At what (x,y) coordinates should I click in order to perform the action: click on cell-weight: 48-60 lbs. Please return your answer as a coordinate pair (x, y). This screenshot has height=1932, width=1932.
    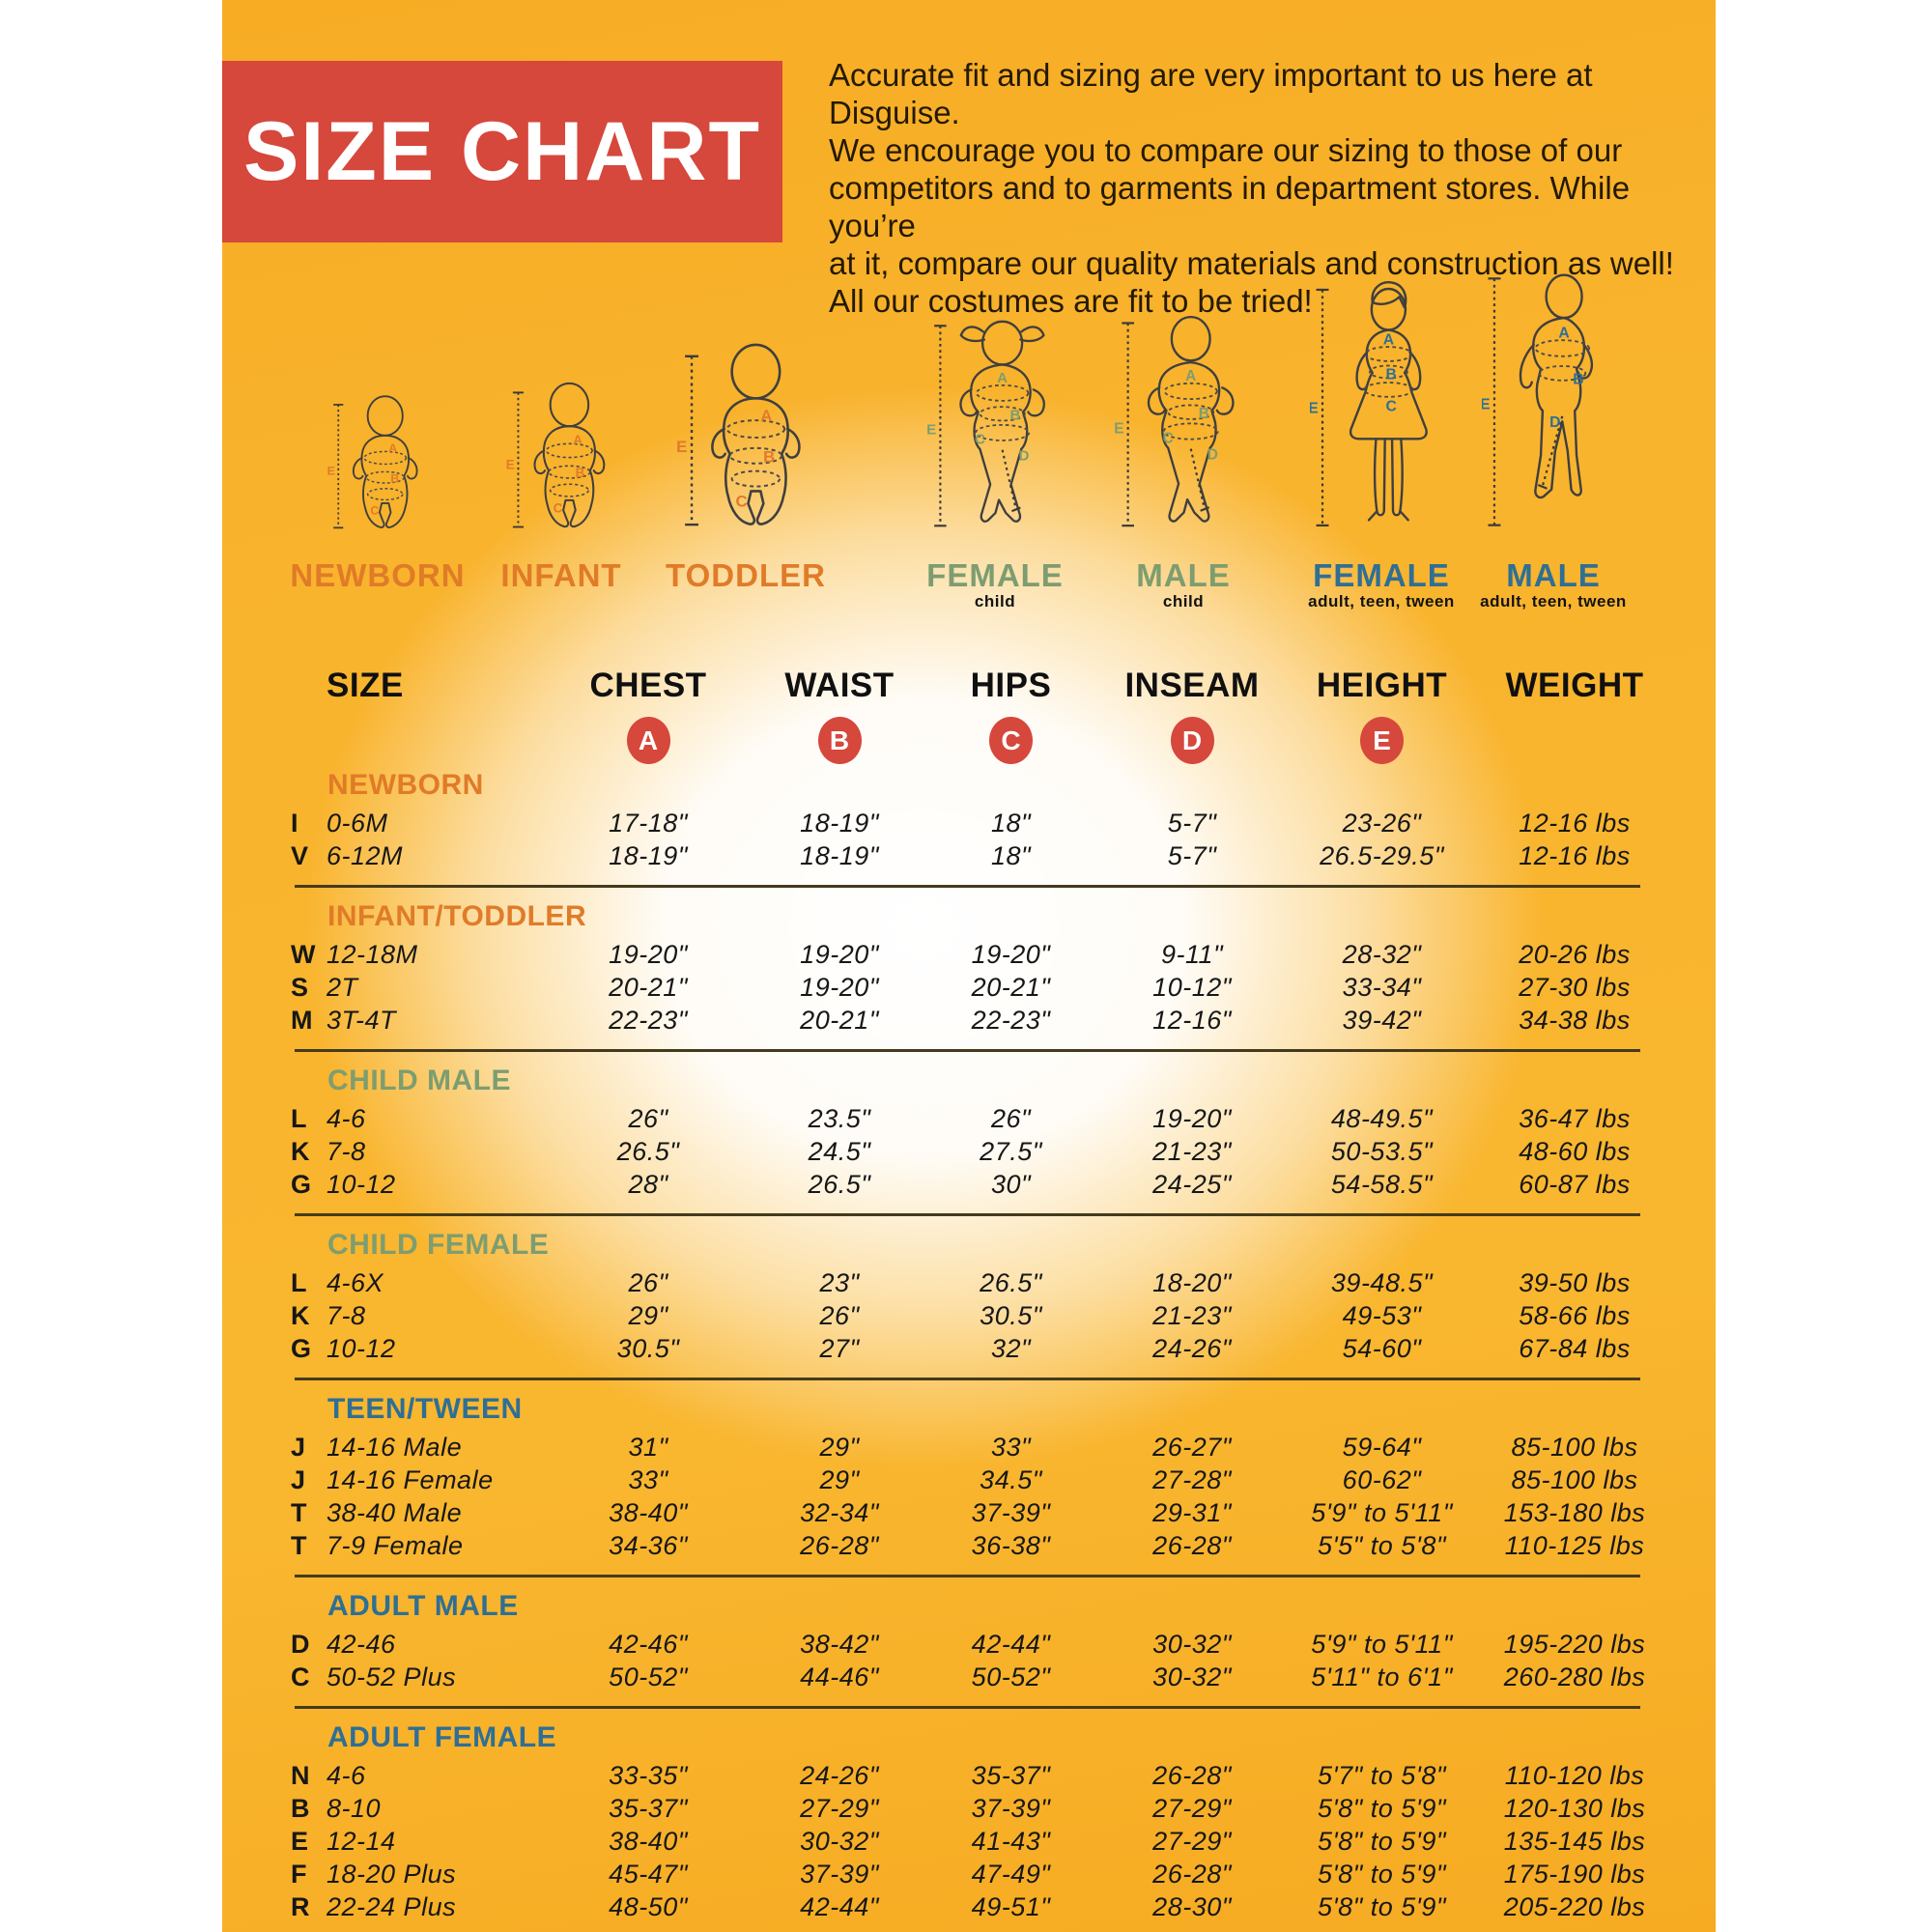
    Looking at the image, I should click on (1575, 1151).